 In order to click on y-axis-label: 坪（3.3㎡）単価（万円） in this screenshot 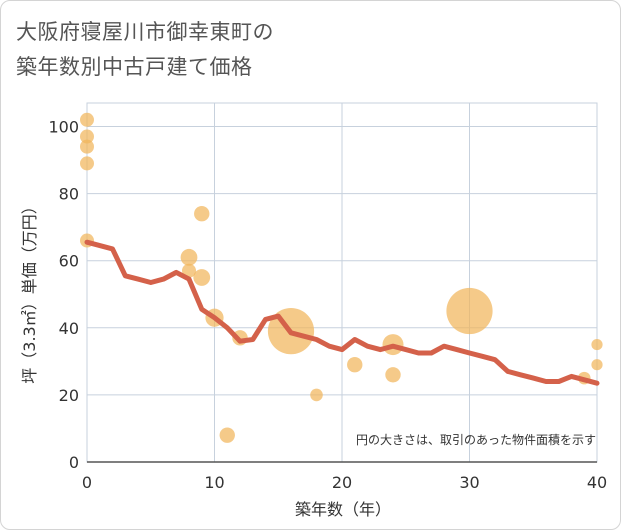, I will do `click(29, 290)`.